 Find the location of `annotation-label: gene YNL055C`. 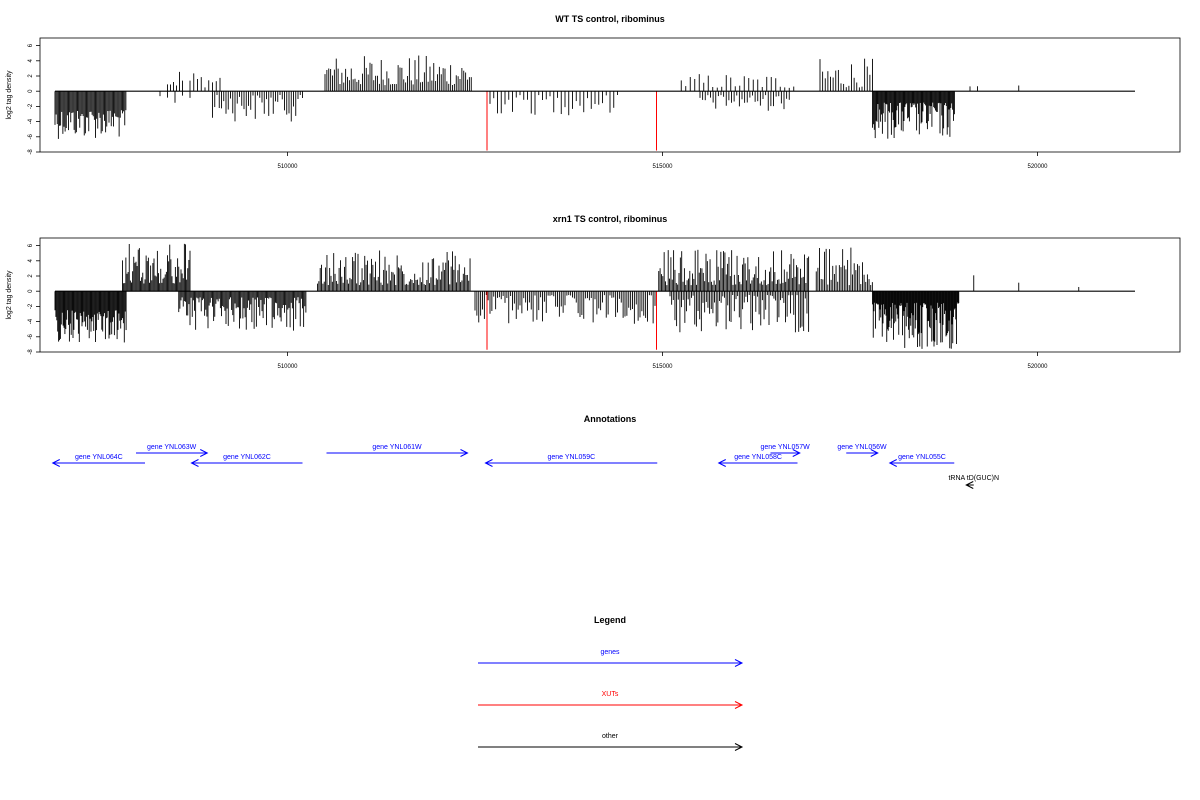

annotation-label: gene YNL055C is located at coordinates (922, 457).